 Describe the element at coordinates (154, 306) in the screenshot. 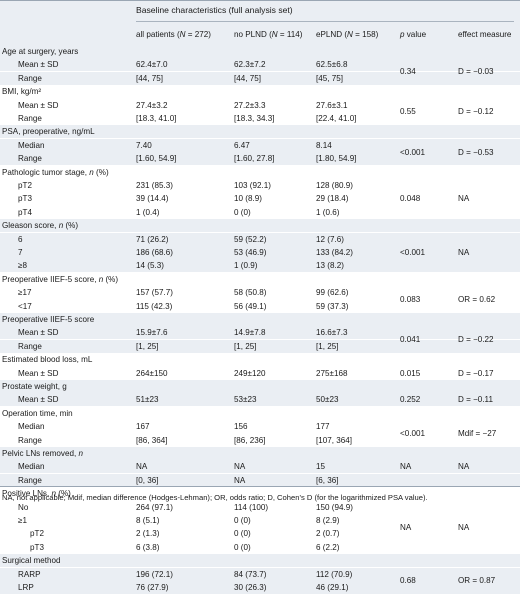

I see `cell-all-patients: 115 (42.3)` at that location.